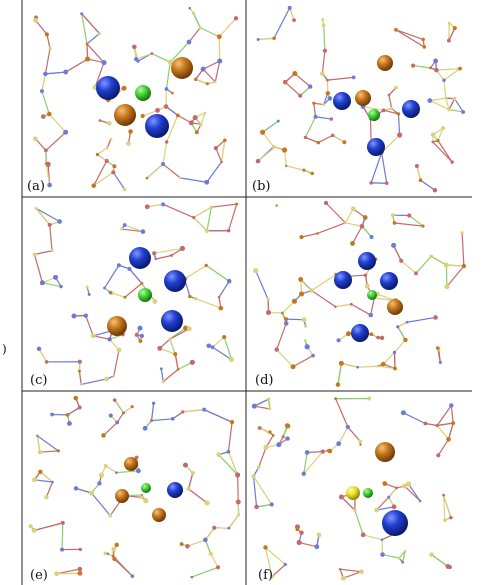 This screenshot has height=585, width=482. I want to click on blue-atom, so click(360, 333).